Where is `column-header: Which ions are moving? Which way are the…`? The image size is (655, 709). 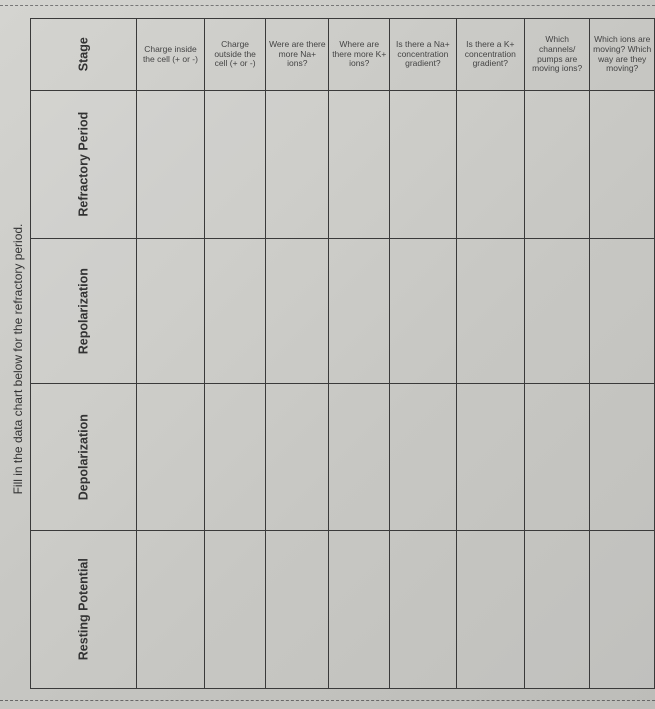
column-header: Which ions are moving? Which way are the… is located at coordinates (622, 54).